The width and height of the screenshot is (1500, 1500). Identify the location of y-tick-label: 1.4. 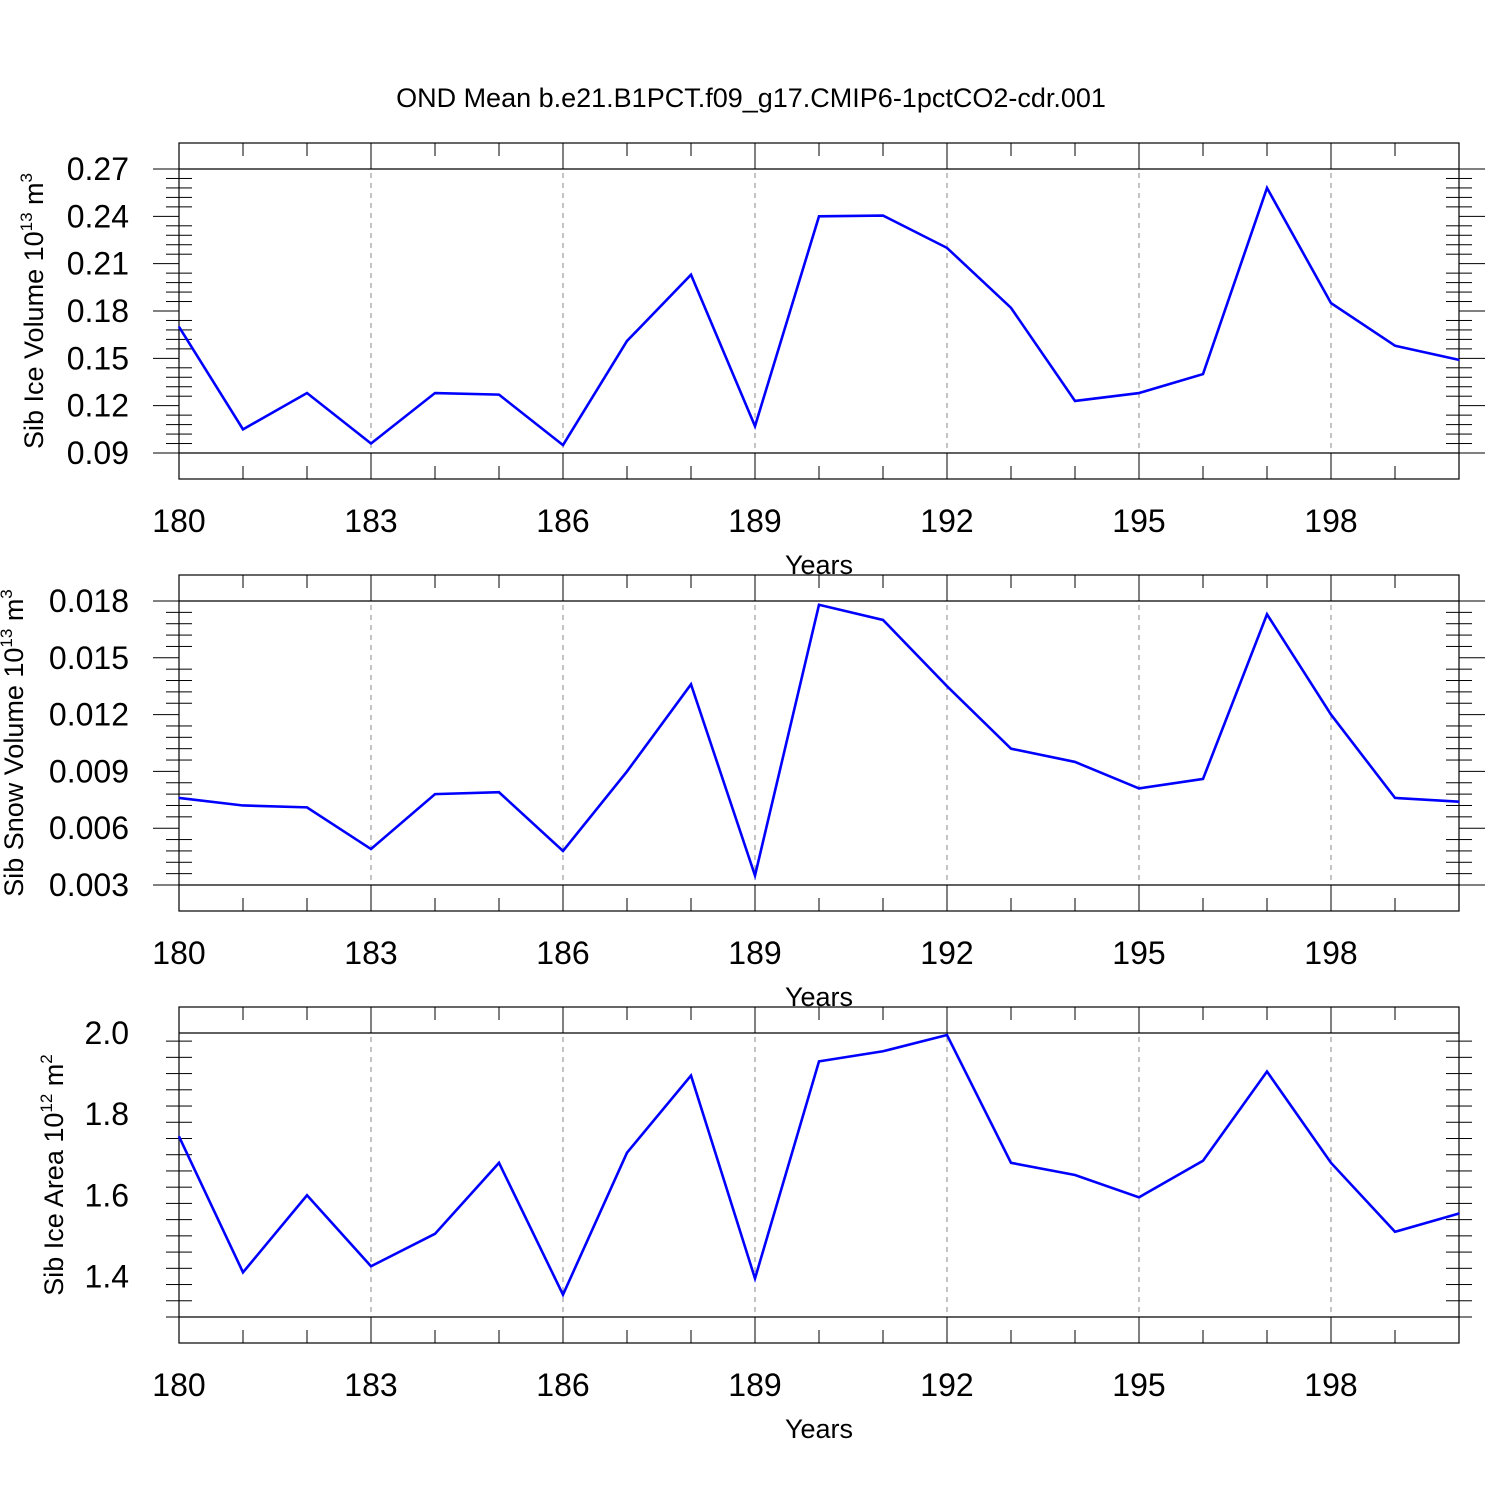
(107, 1276).